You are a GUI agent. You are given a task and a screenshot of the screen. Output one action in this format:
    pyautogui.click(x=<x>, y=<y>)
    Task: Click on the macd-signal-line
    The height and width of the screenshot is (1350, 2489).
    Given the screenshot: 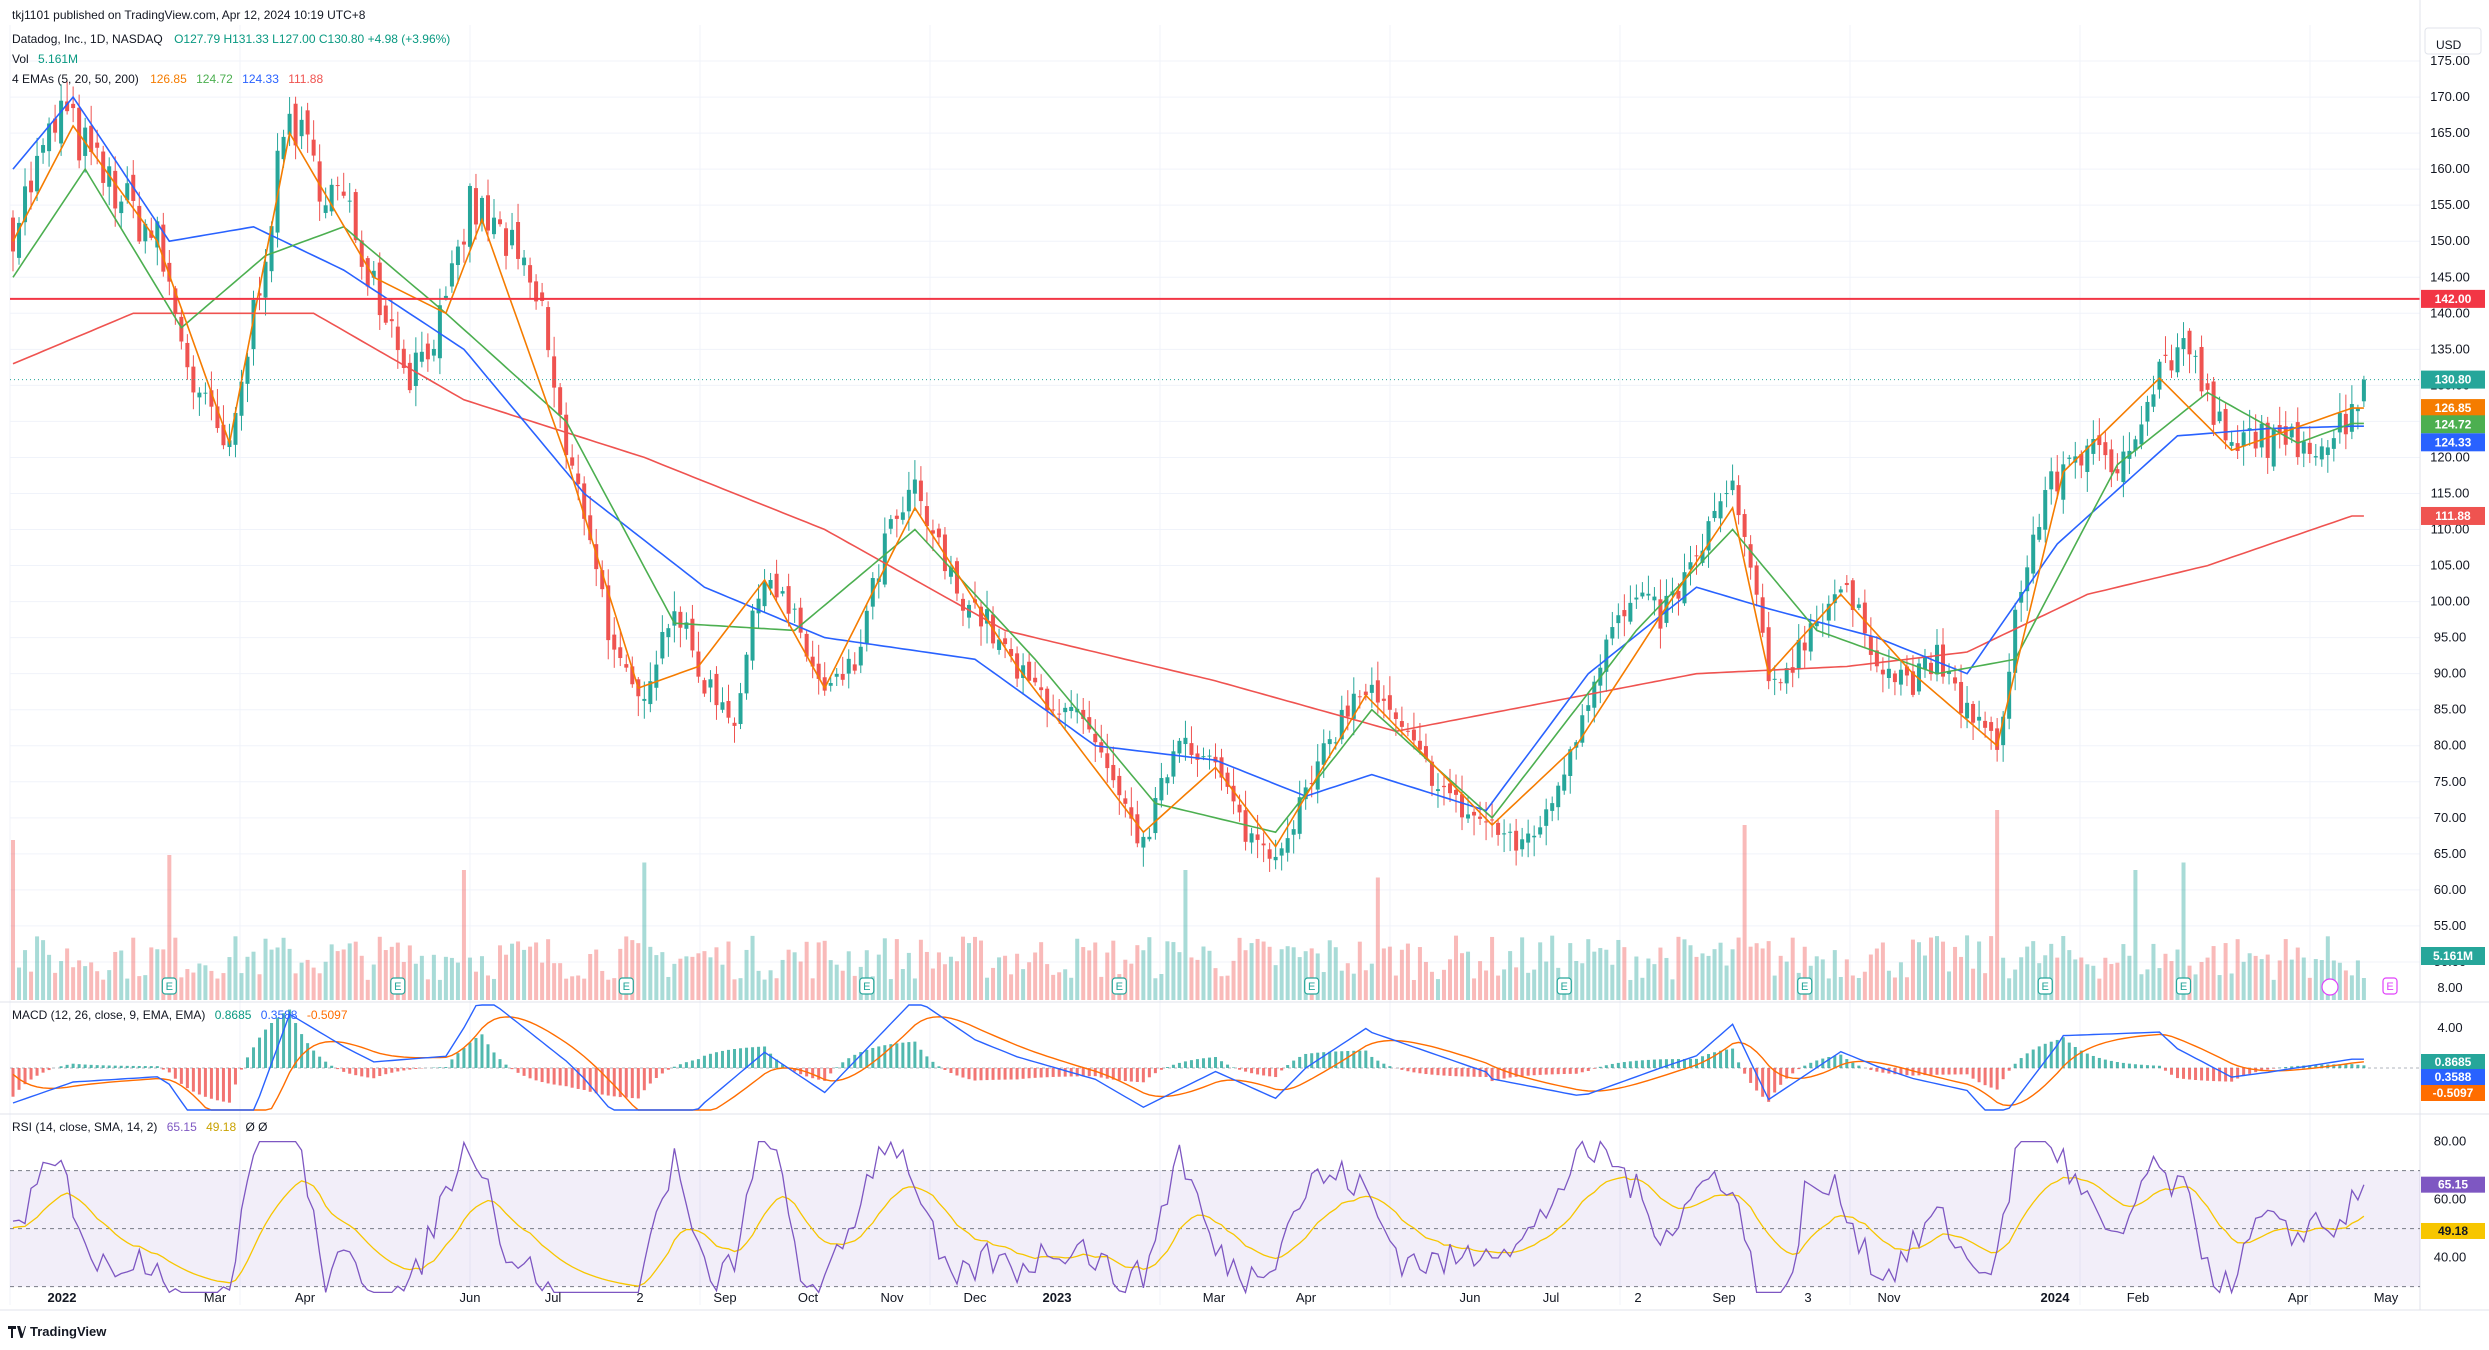 What is the action you would take?
    pyautogui.click(x=1188, y=1063)
    